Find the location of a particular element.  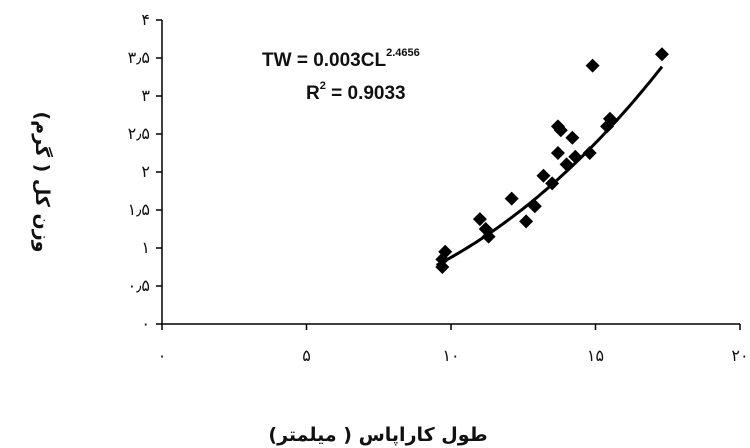

y-tick-label: ۱٫۵ is located at coordinates (139, 209).